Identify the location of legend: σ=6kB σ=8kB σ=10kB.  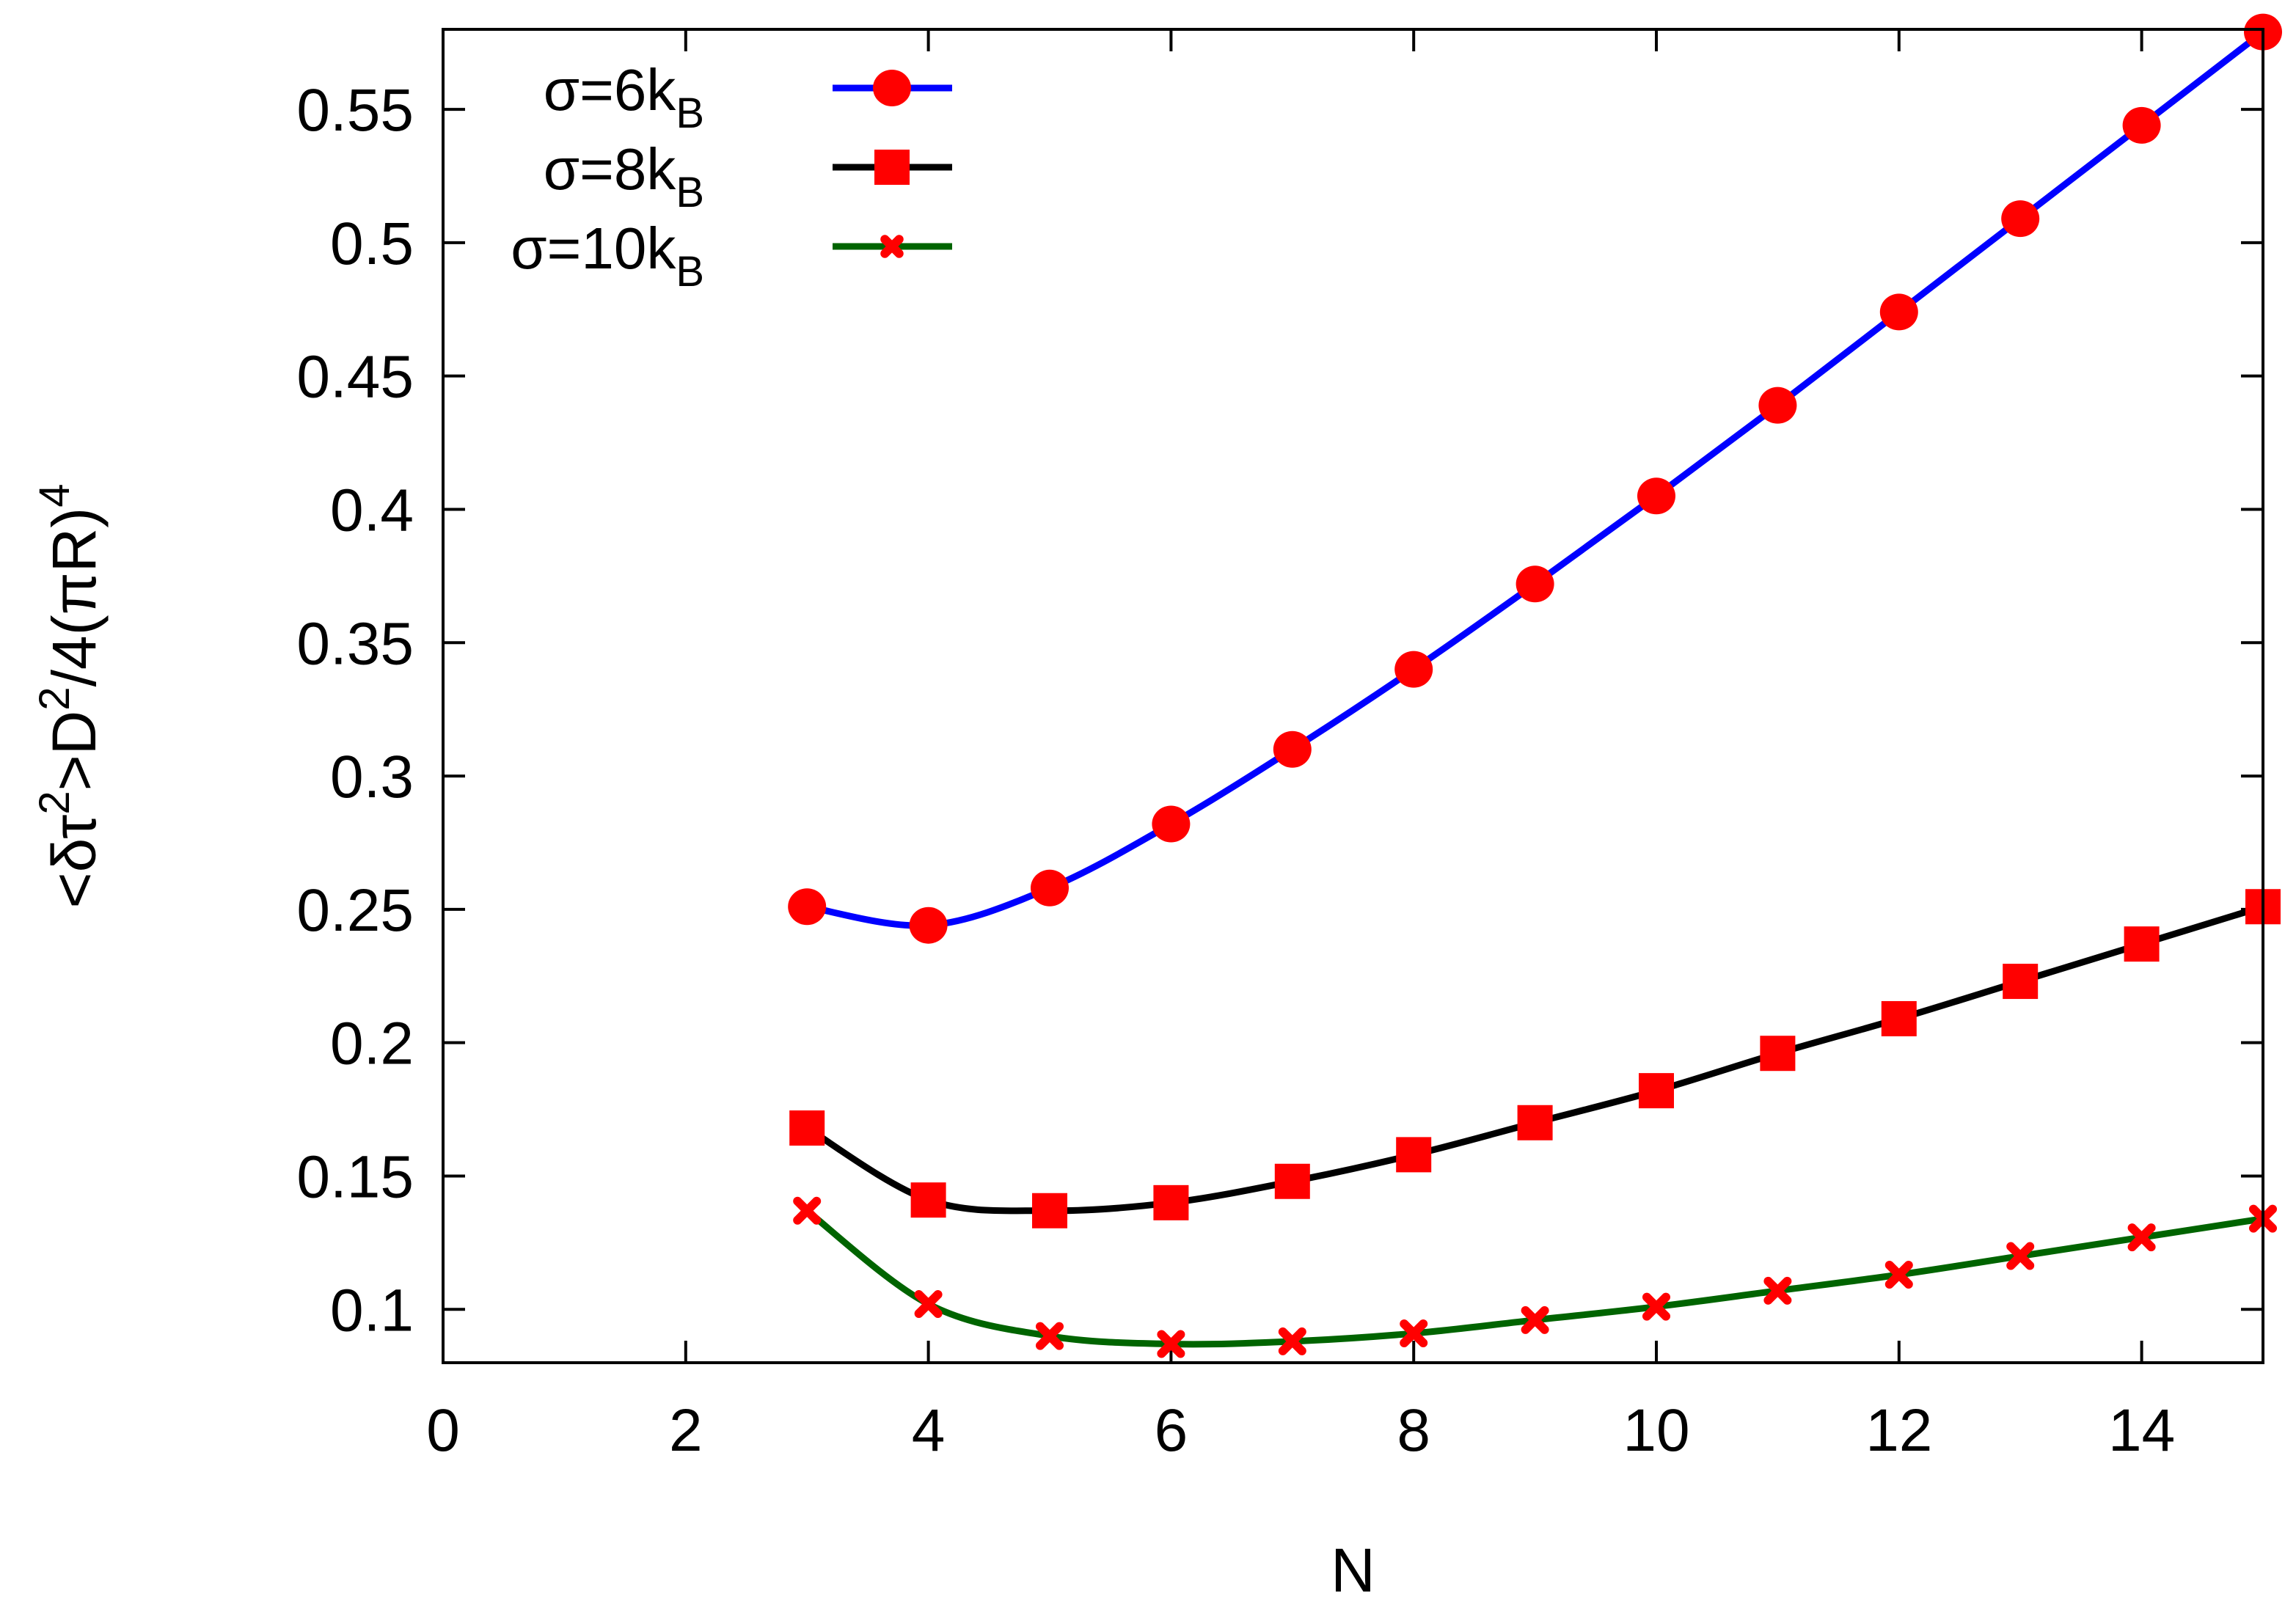
(731, 176).